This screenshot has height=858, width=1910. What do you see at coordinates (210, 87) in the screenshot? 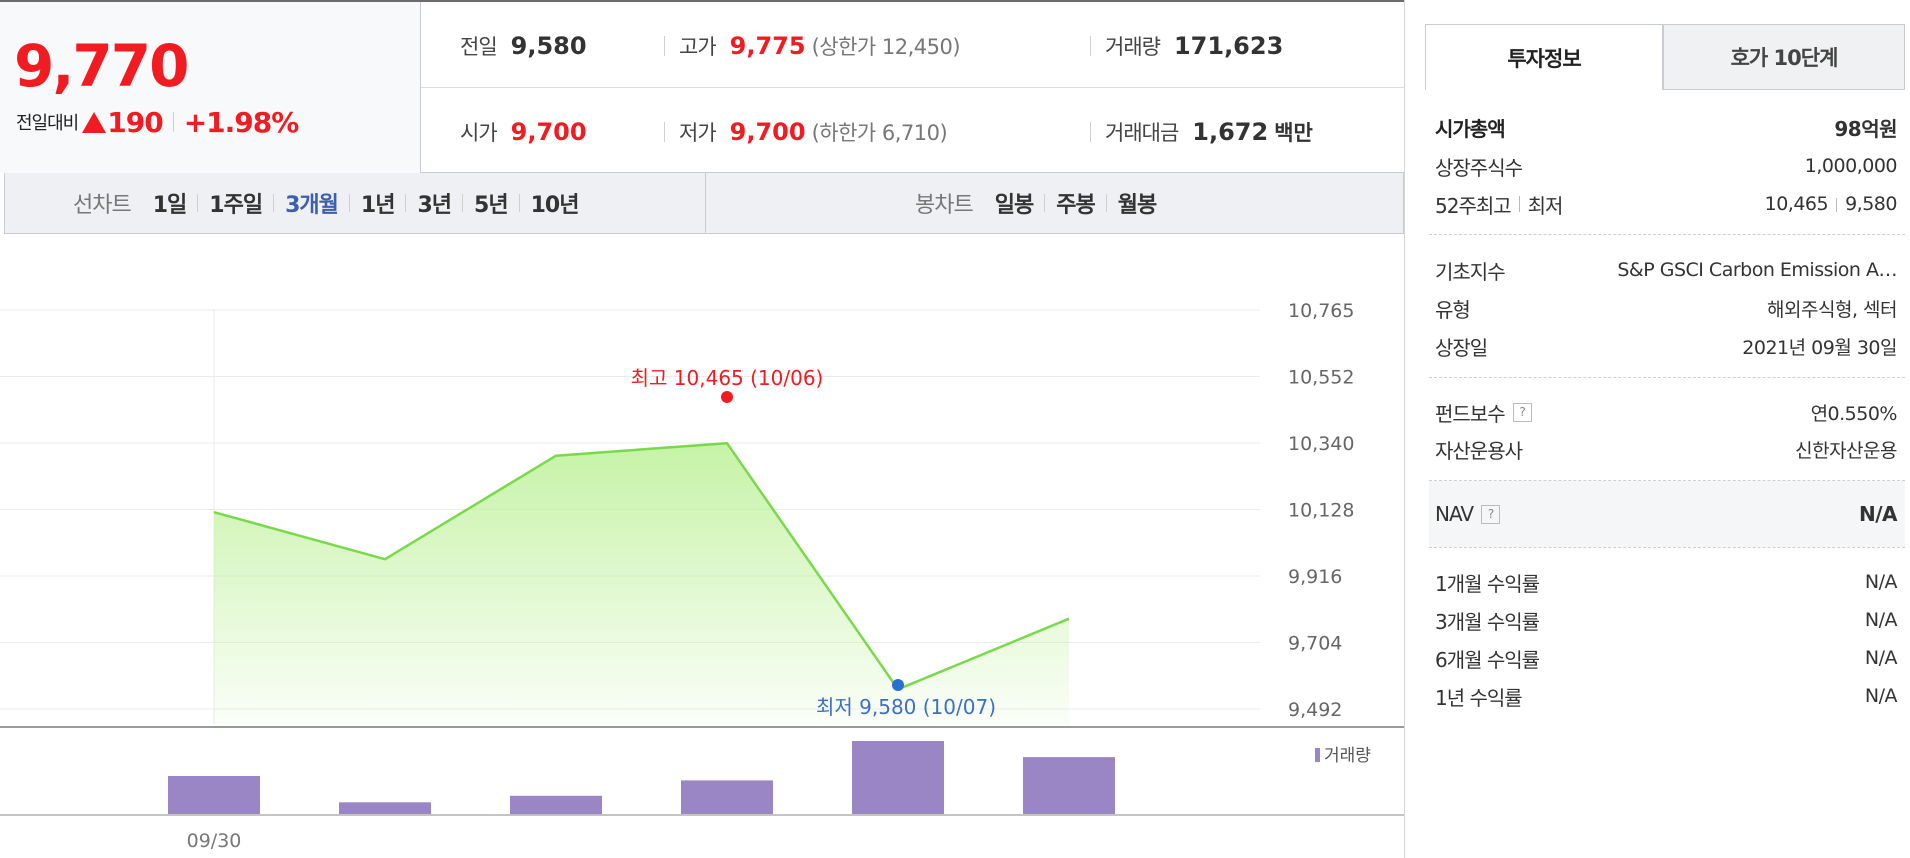
I see `price-box: 9,770 전일대비 190 +1.98%` at bounding box center [210, 87].